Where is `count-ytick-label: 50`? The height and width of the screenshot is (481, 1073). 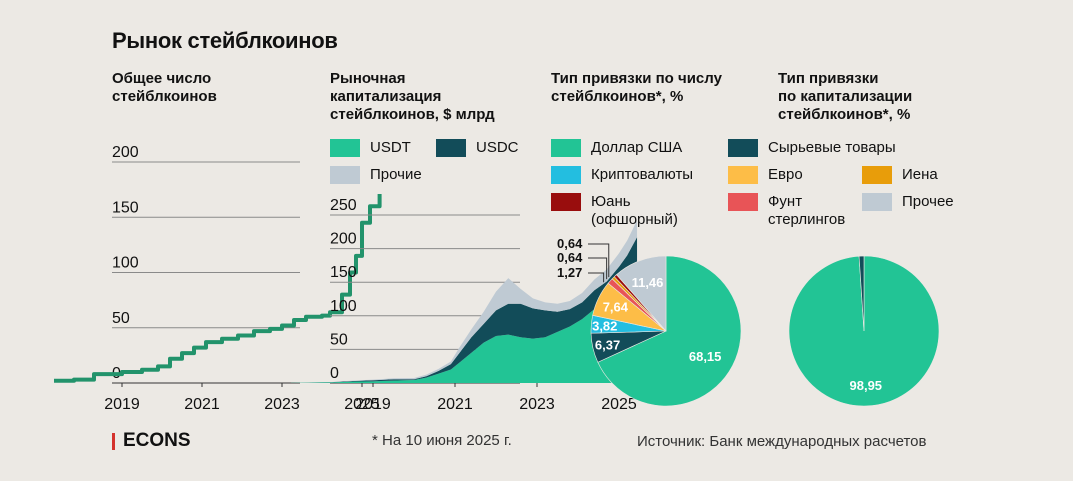
count-ytick-label: 50 is located at coordinates (121, 318).